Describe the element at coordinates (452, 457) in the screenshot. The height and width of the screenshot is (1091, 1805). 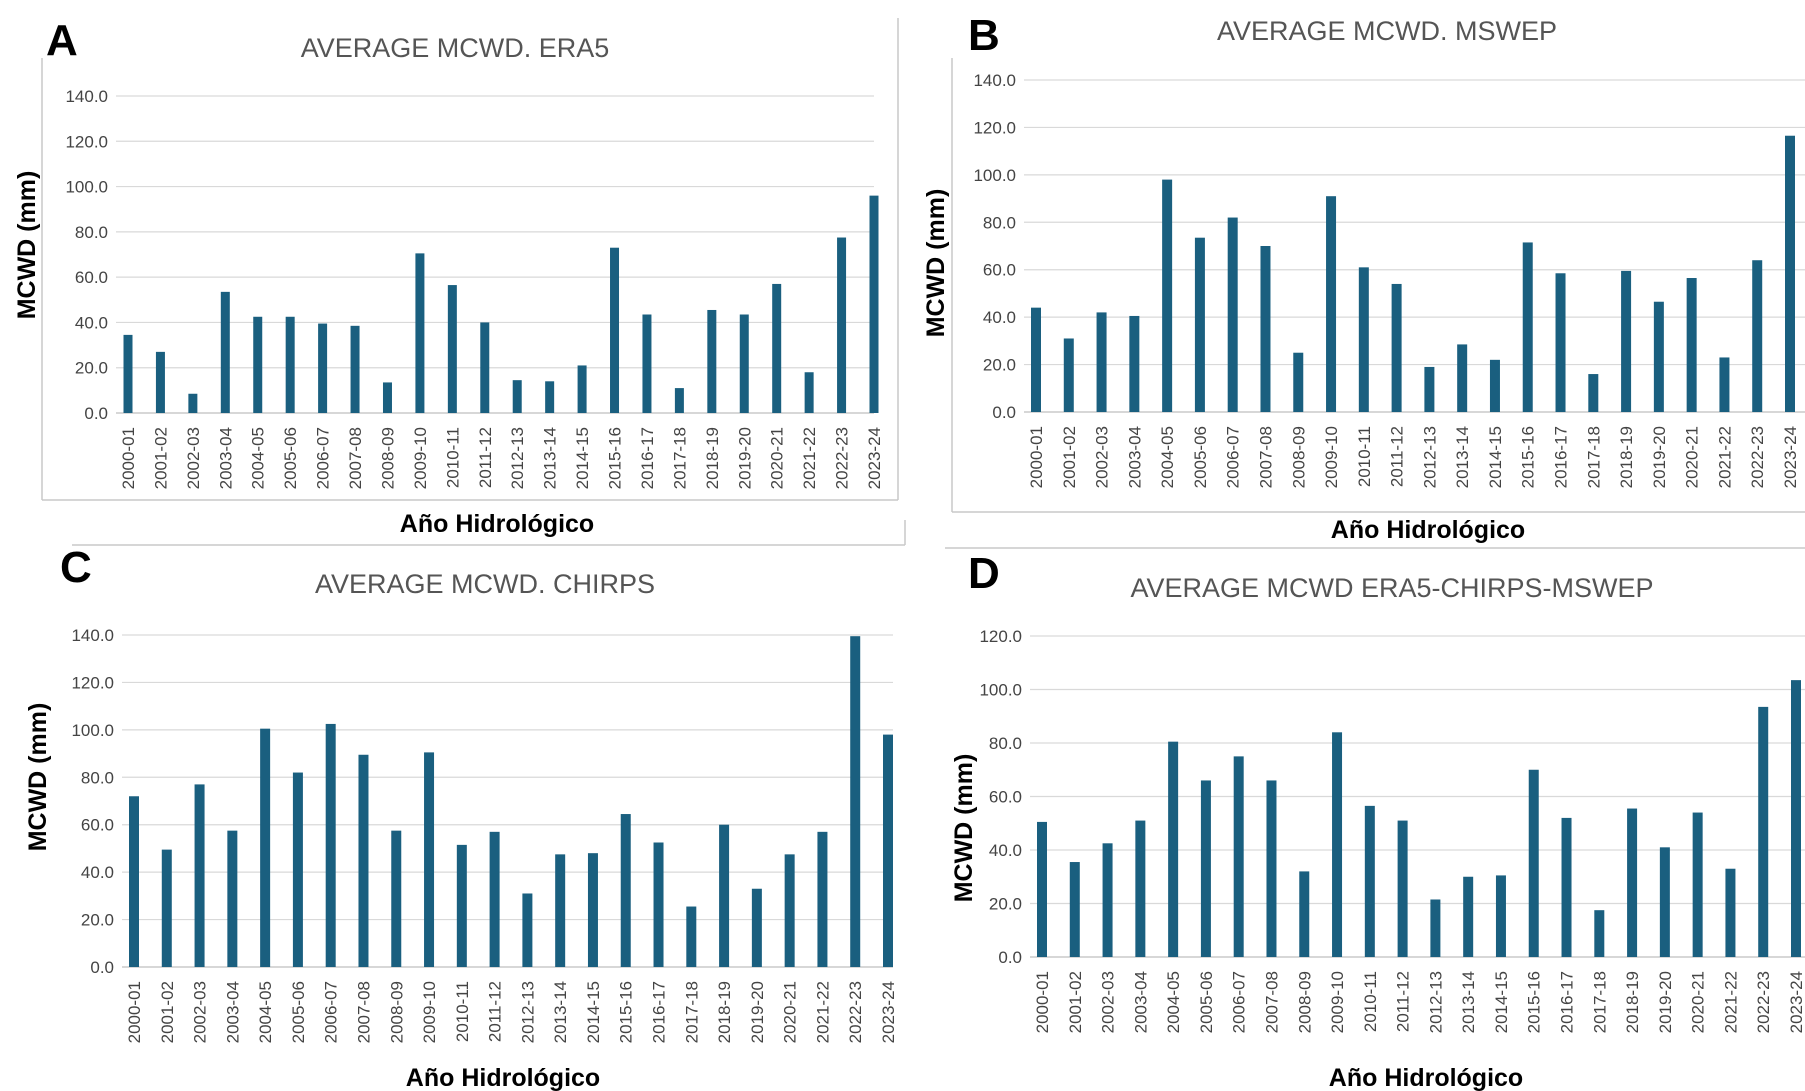
I see `x-tick-label: 2010-11` at that location.